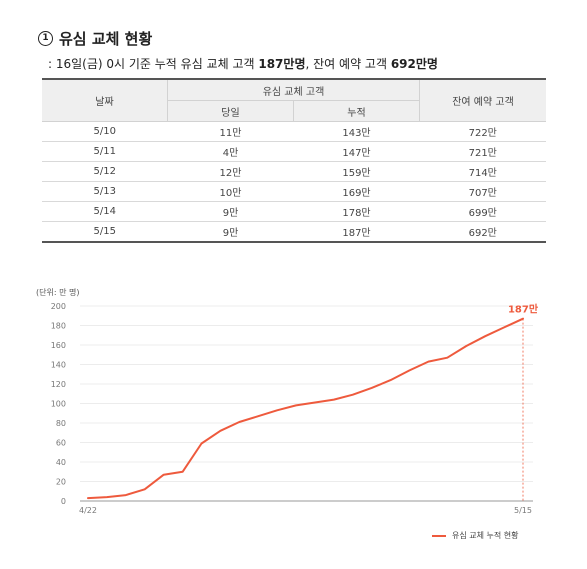 This screenshot has height=569, width=587. I want to click on cell-date: 5/10, so click(105, 131).